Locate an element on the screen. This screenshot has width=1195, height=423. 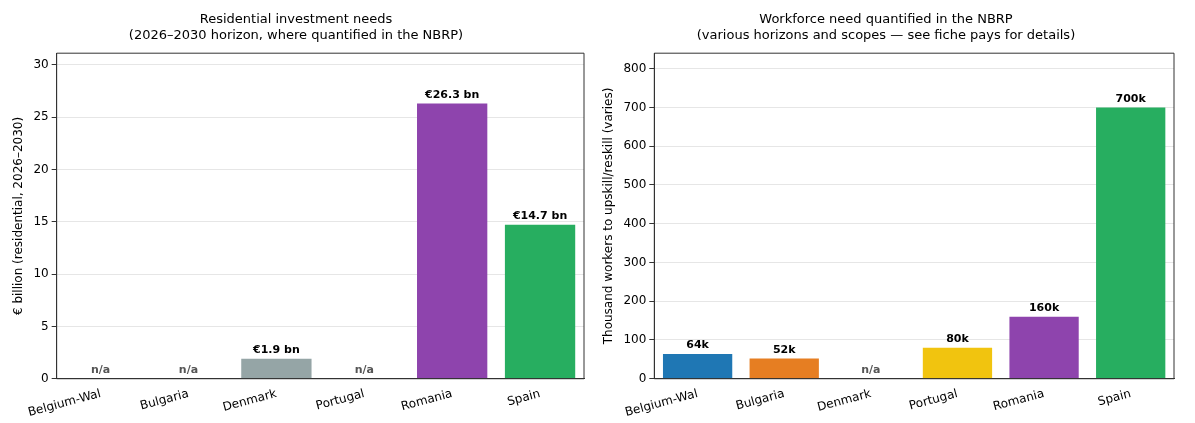
y-tick-label: 20 is located at coordinates (41, 168).